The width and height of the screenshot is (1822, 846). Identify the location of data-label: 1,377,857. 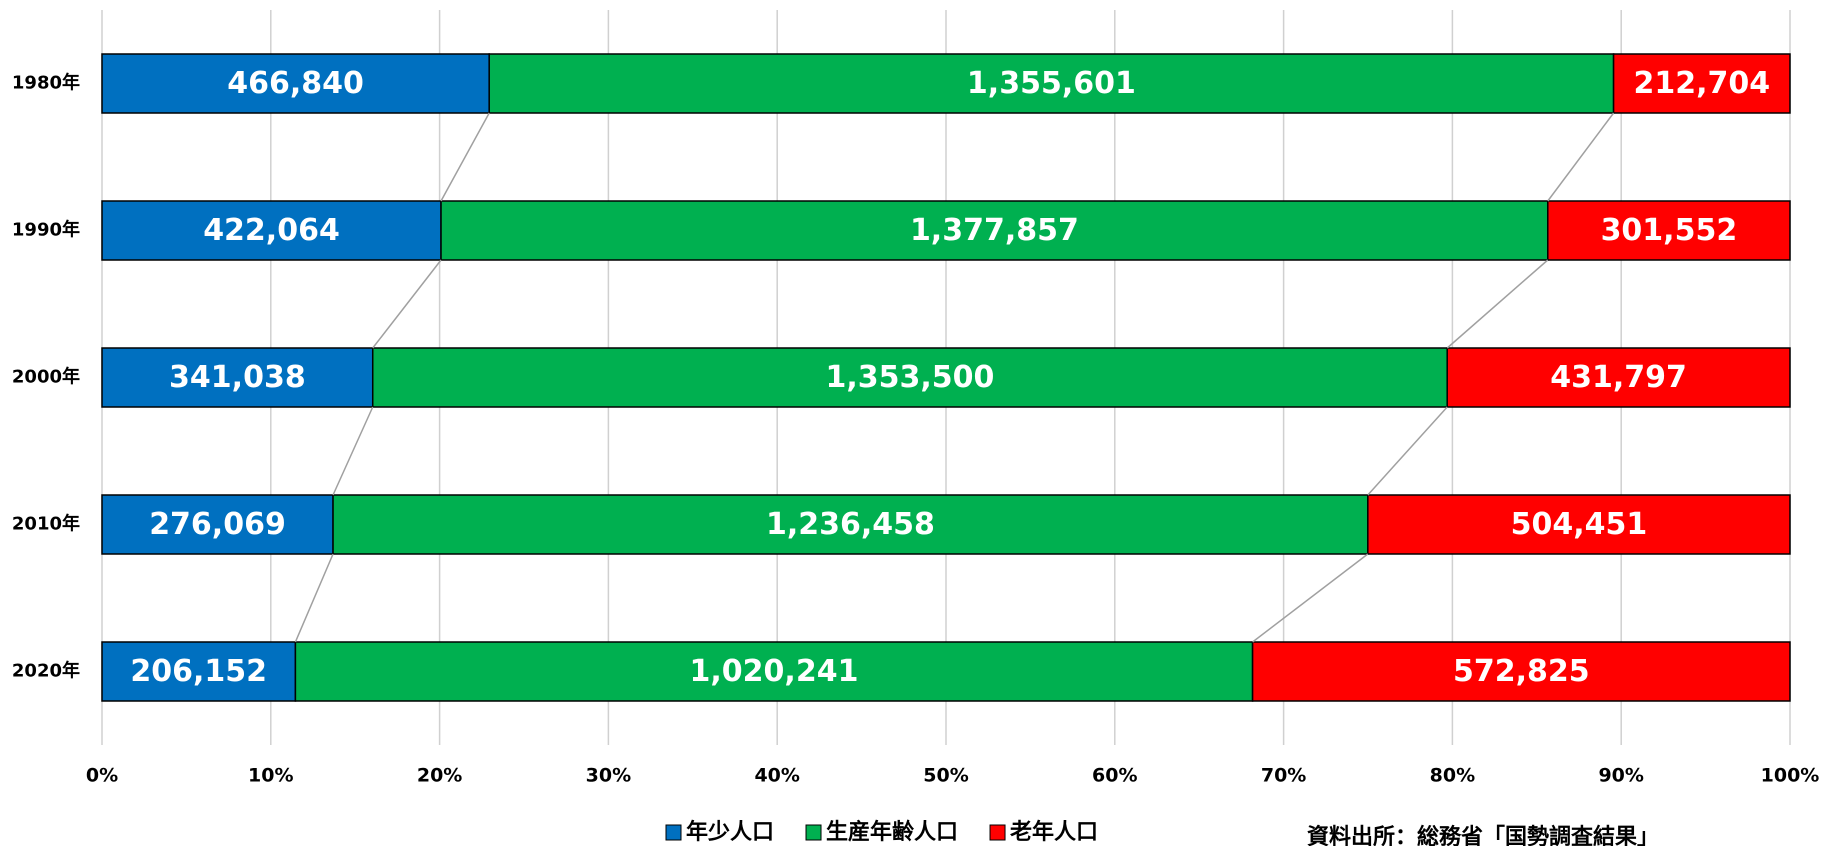
(994, 230).